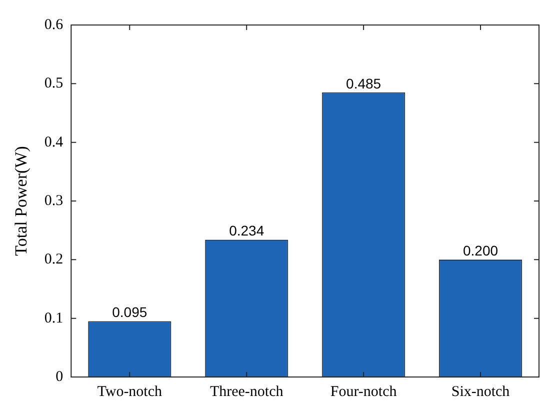 The width and height of the screenshot is (545, 407). Describe the element at coordinates (246, 230) in the screenshot. I see `data-label: 0.234` at that location.